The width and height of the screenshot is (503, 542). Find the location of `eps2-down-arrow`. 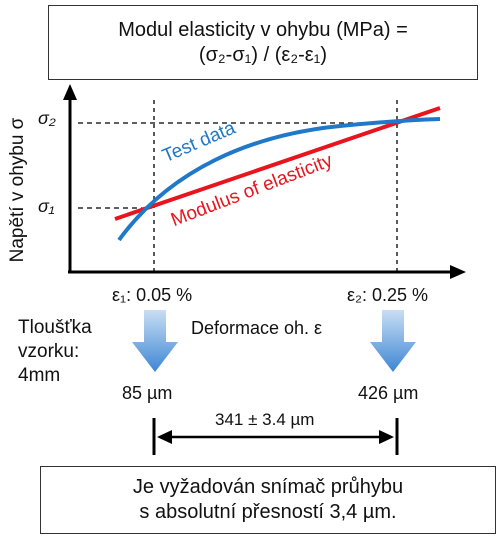

eps2-down-arrow is located at coordinates (393, 341).